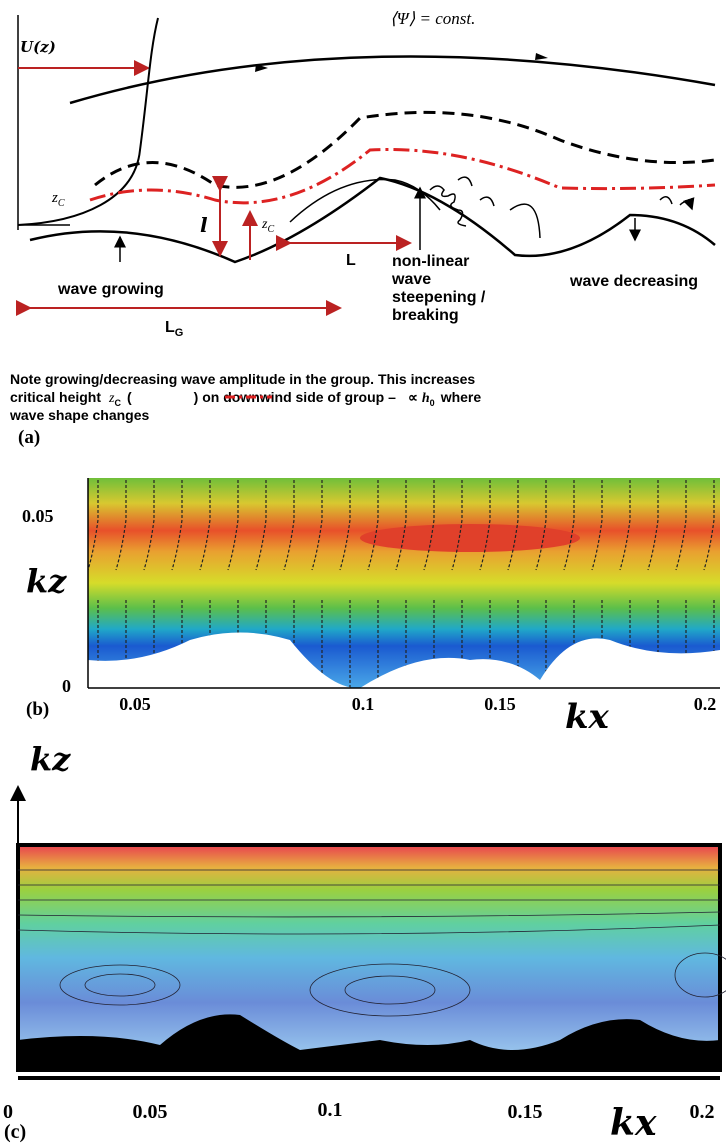 This screenshot has width=726, height=1144. Describe the element at coordinates (351, 260) in the screenshot. I see `L-label: L` at that location.